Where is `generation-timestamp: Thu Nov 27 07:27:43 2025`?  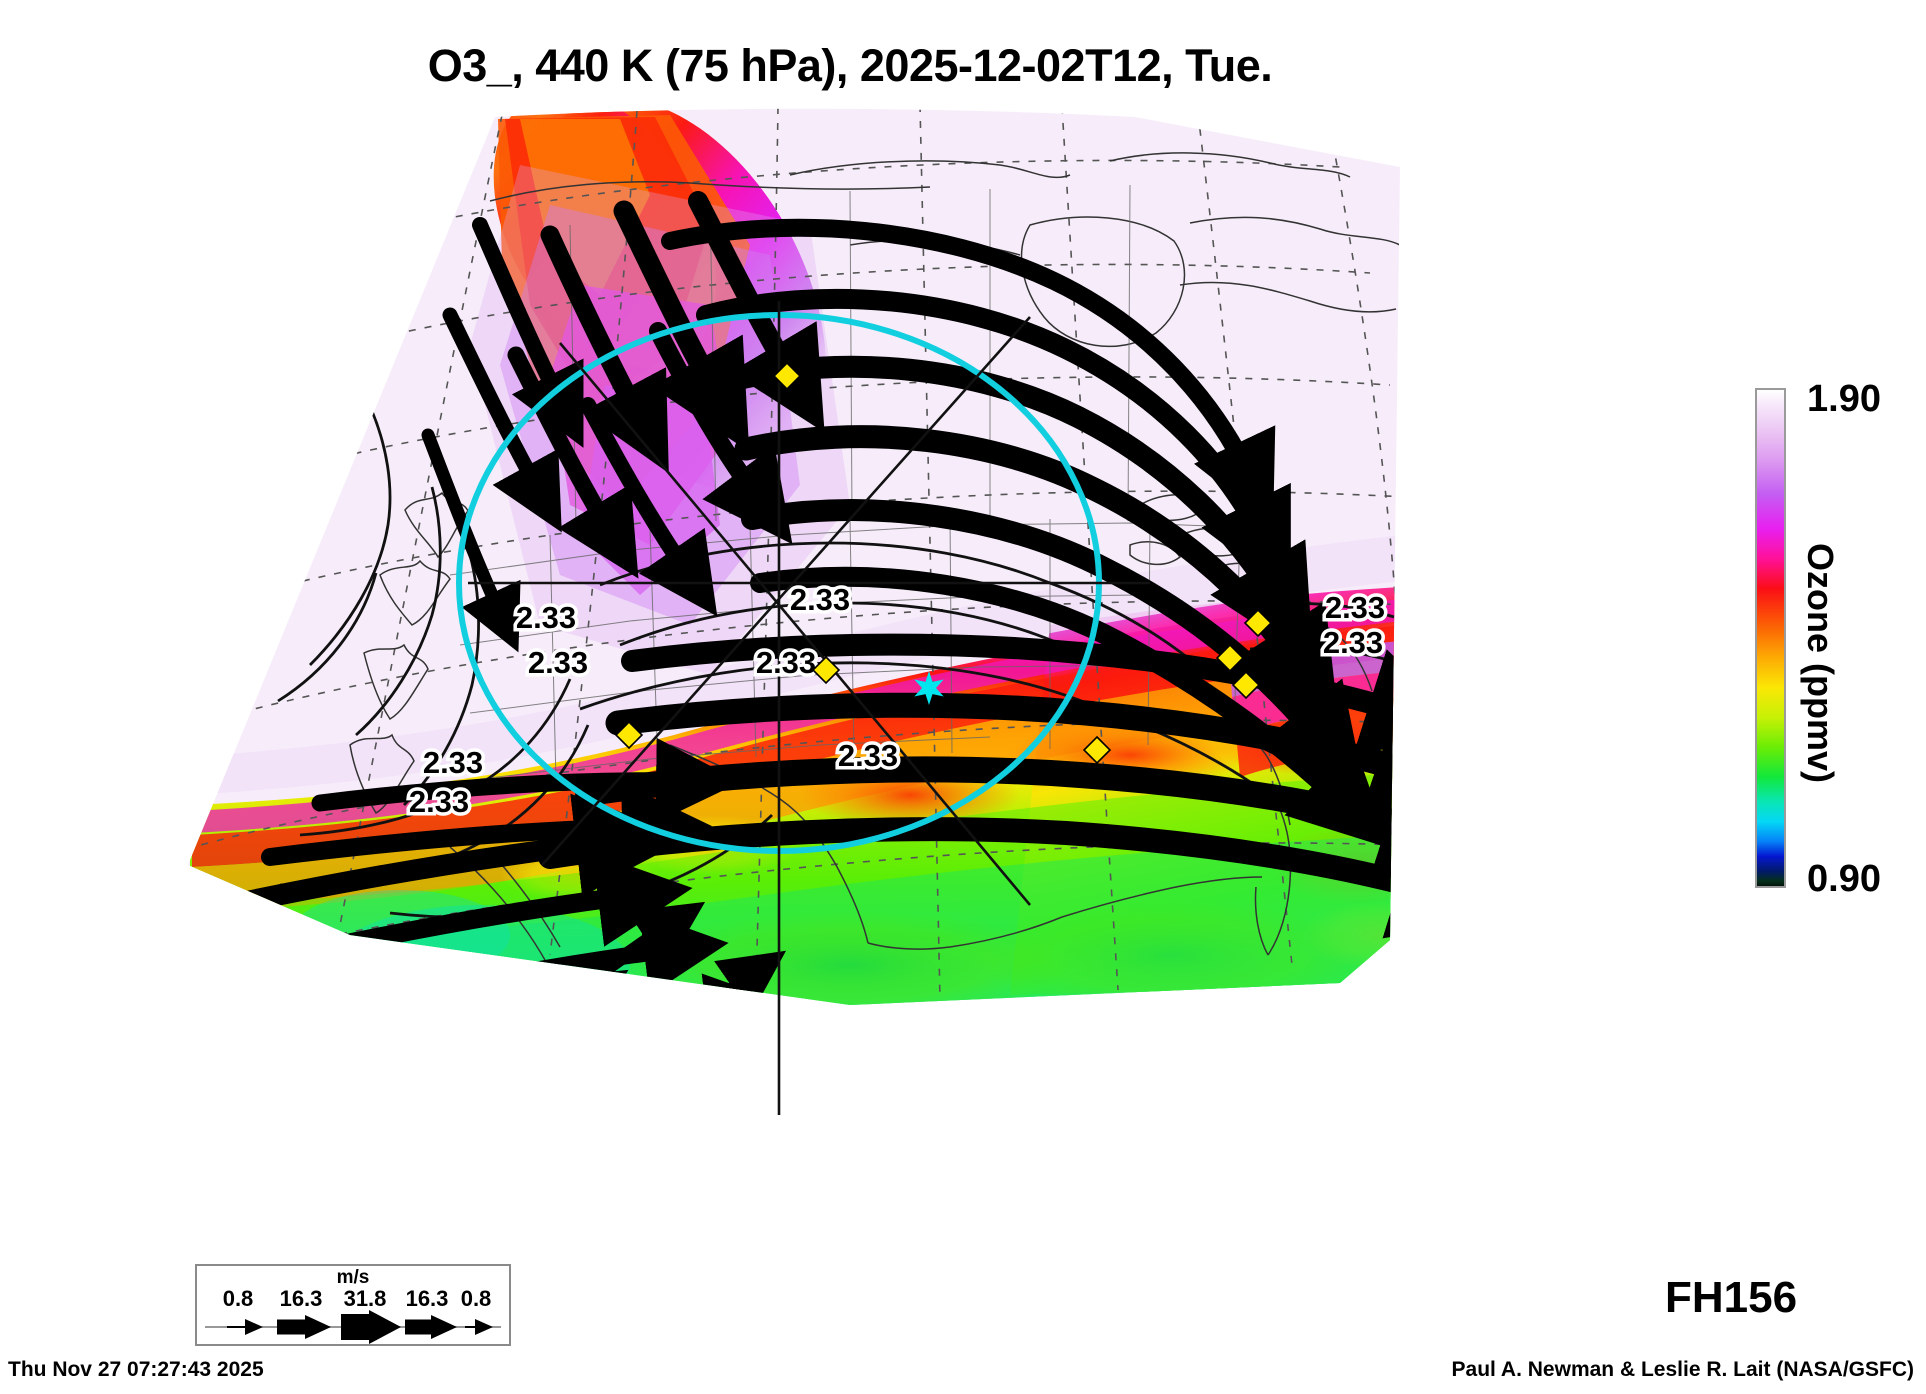 generation-timestamp: Thu Nov 27 07:27:43 2025 is located at coordinates (136, 1369).